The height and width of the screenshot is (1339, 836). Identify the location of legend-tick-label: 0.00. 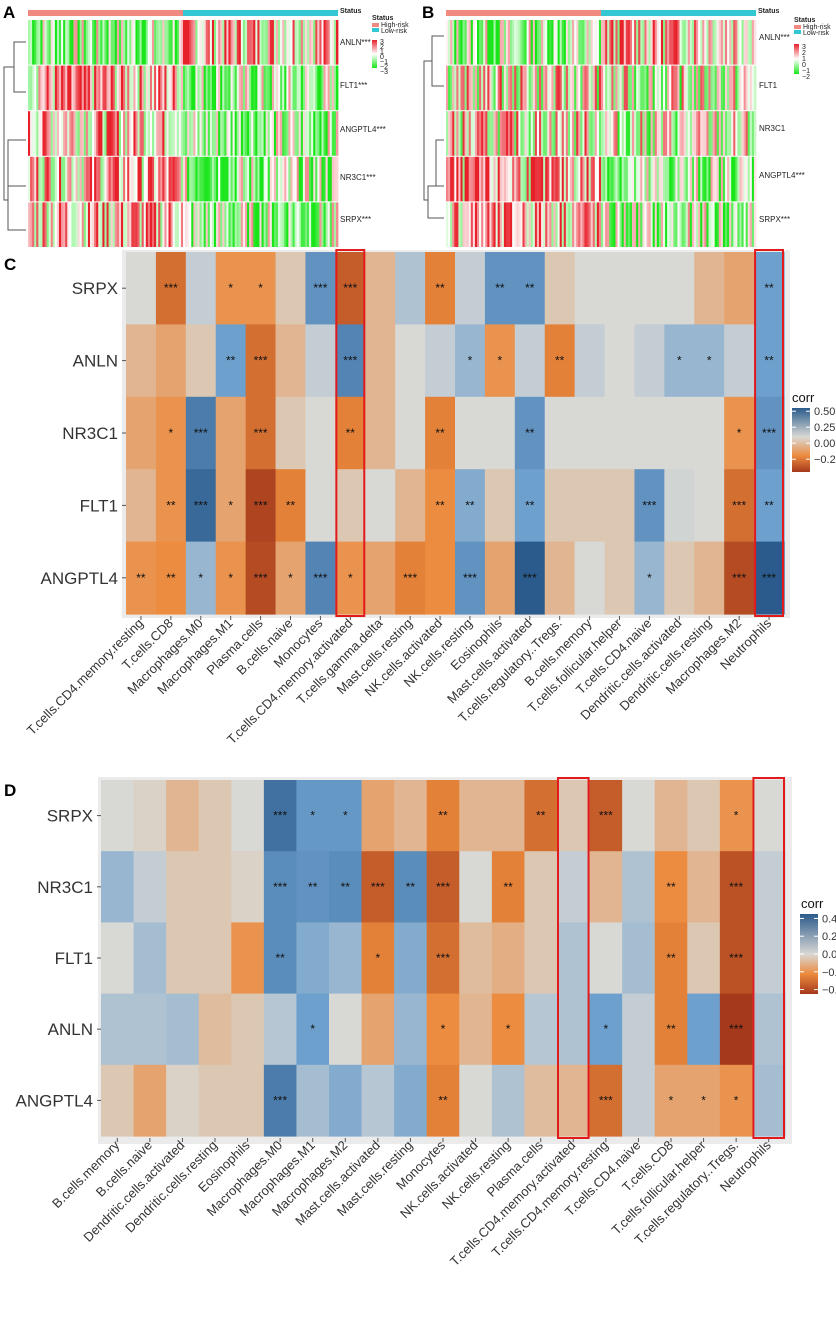
(824, 444).